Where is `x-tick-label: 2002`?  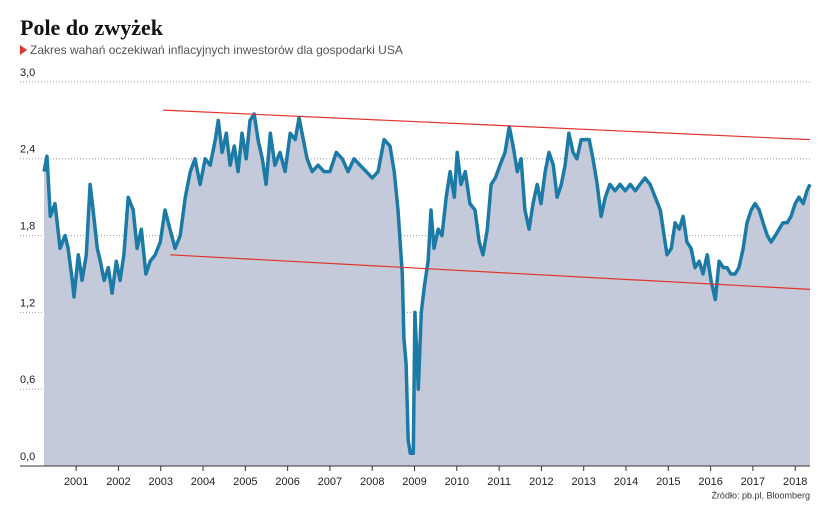 x-tick-label: 2002 is located at coordinates (118, 482).